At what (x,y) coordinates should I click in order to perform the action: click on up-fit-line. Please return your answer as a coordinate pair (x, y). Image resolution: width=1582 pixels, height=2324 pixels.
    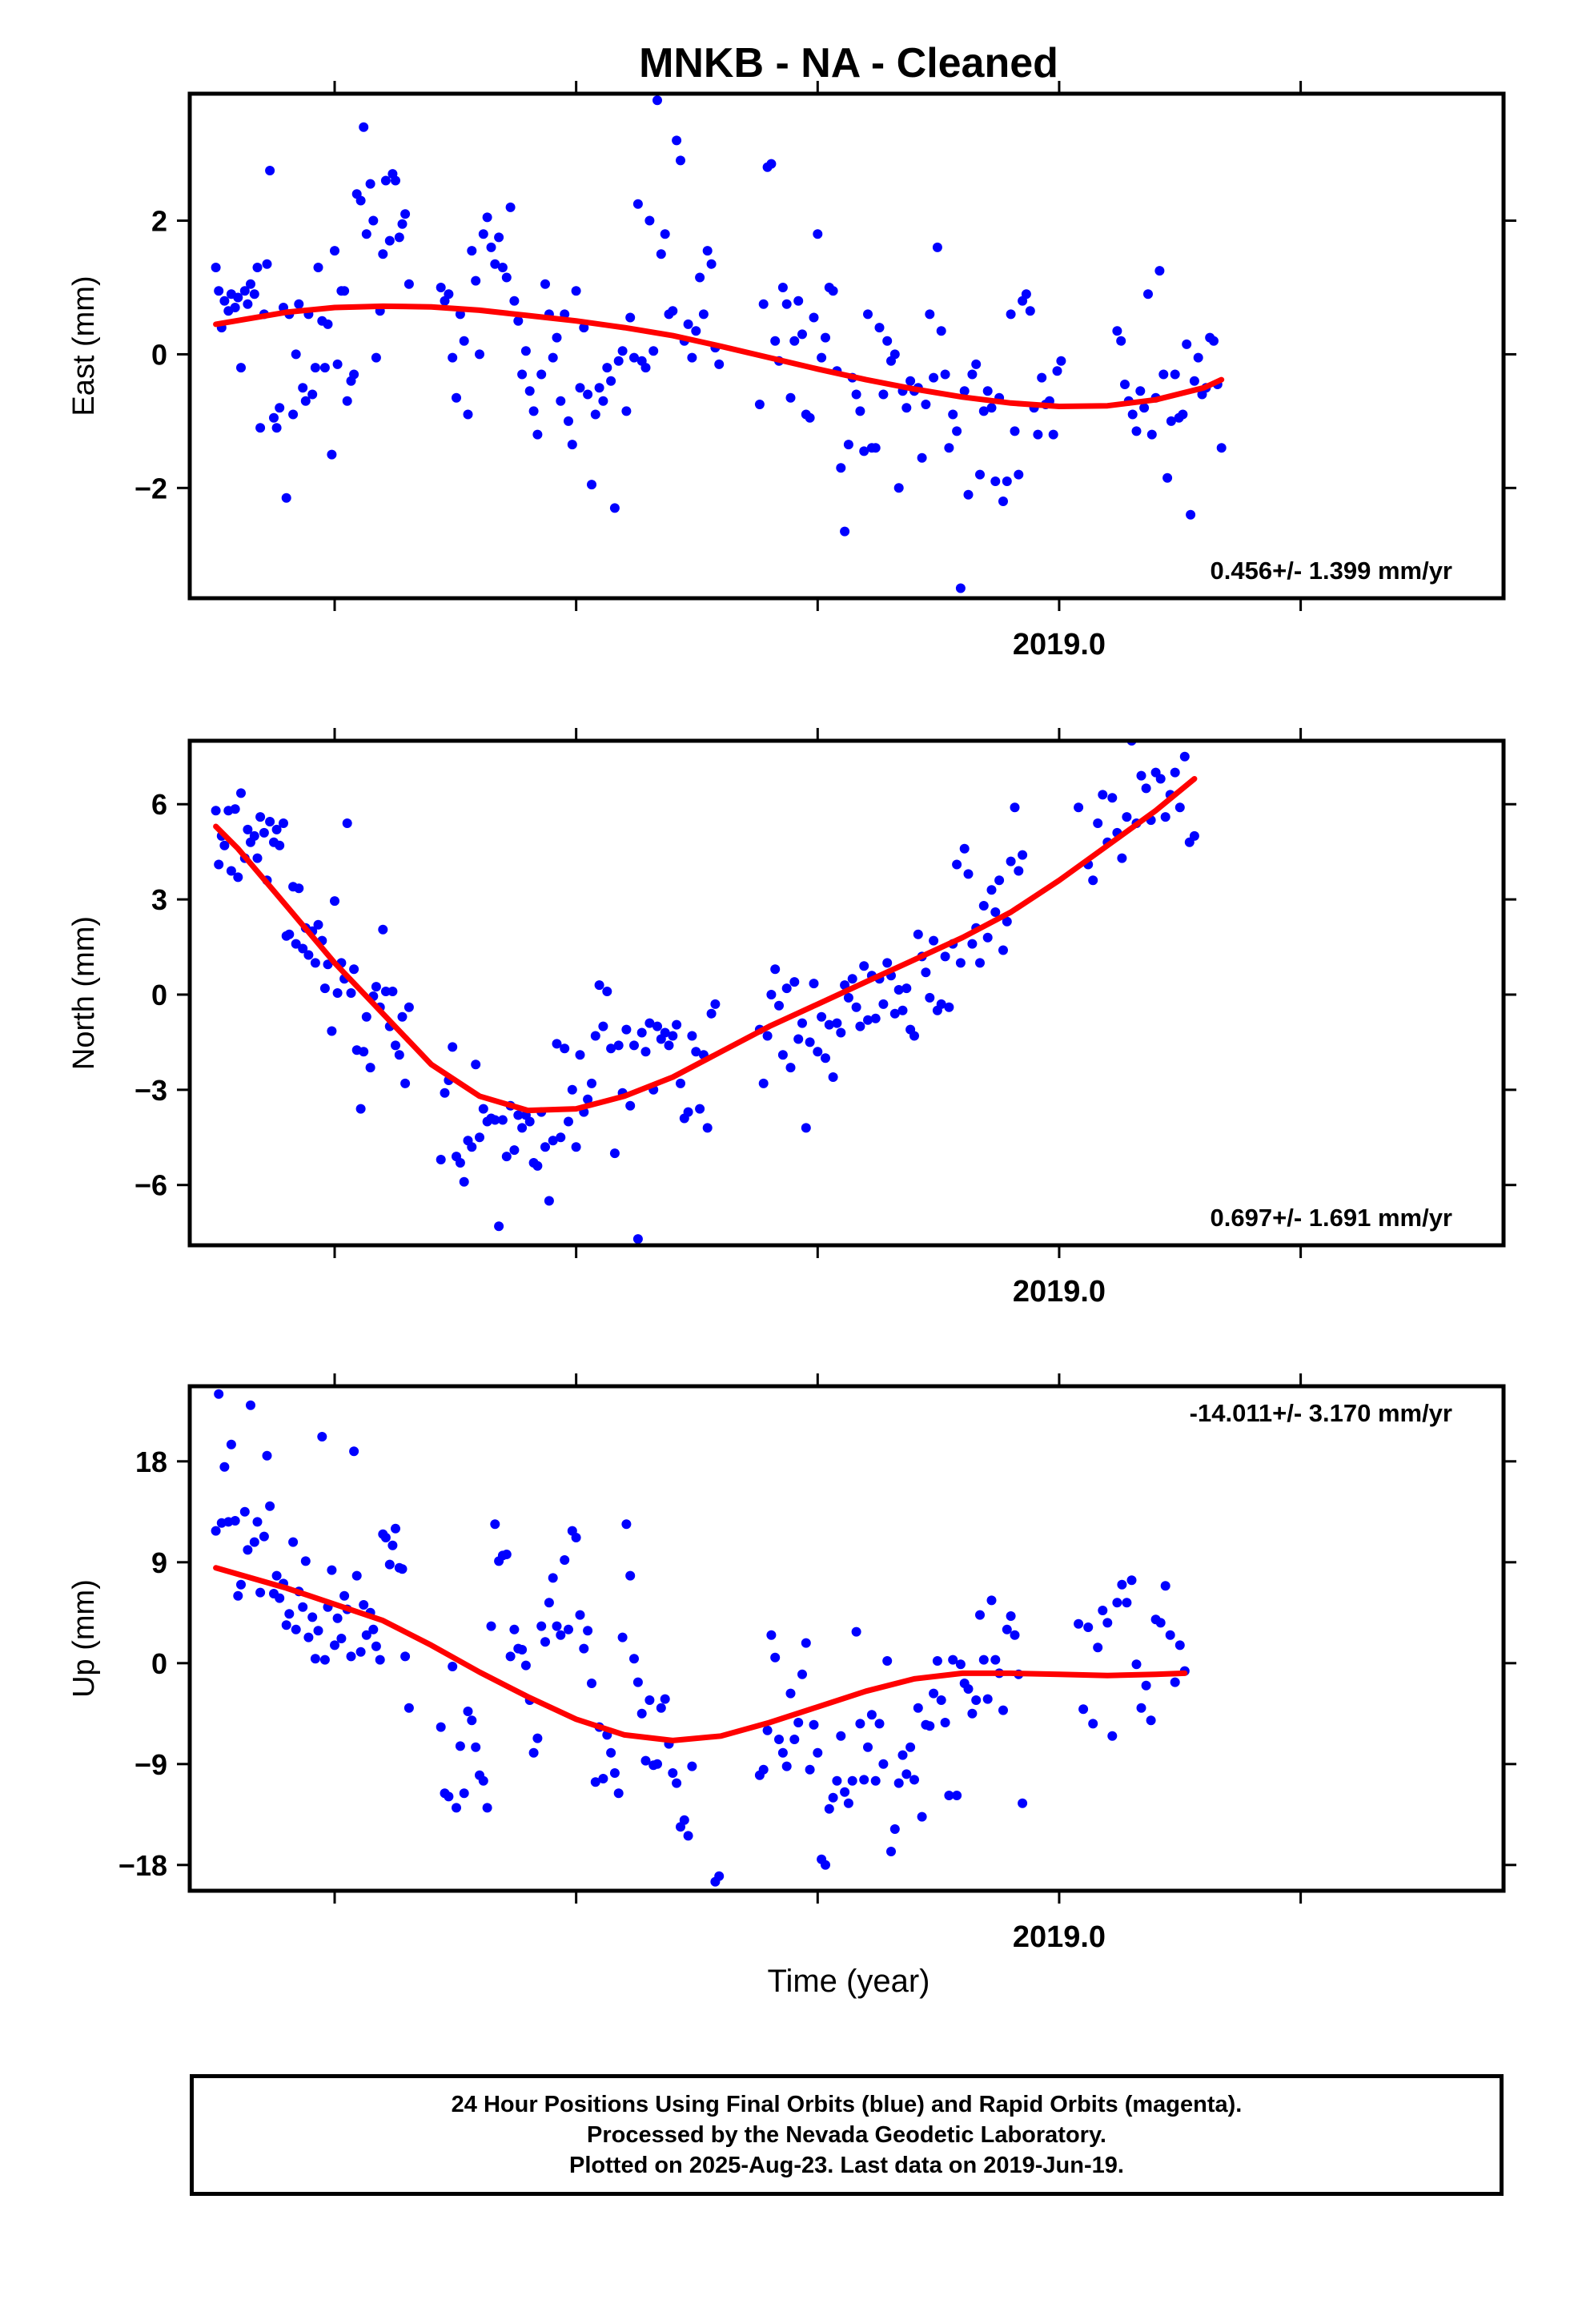
    Looking at the image, I should click on (700, 1654).